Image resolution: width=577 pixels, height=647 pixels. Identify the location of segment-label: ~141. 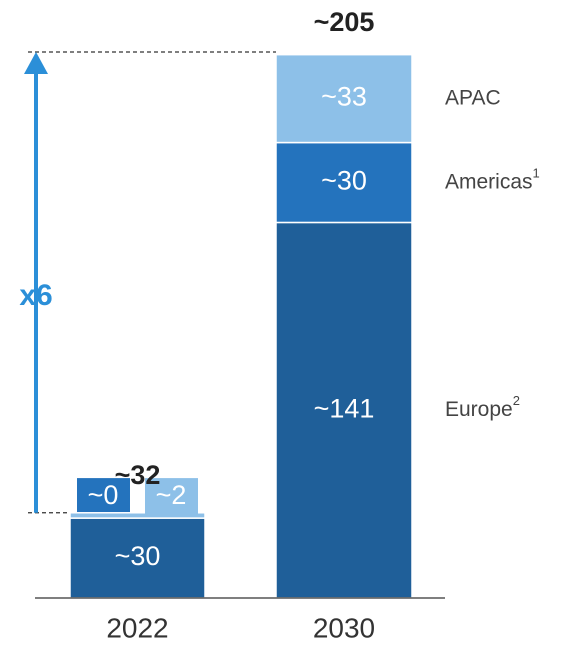
(344, 408).